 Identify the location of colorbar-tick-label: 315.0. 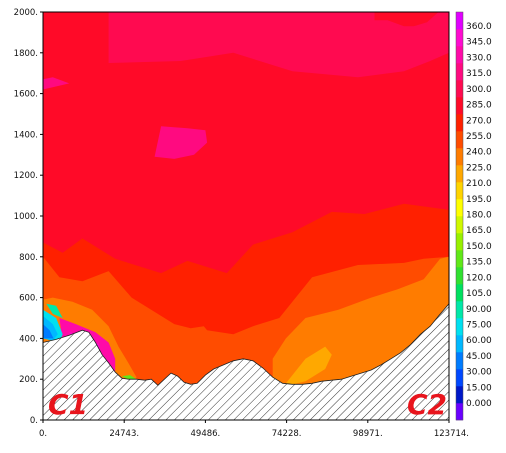
(479, 74).